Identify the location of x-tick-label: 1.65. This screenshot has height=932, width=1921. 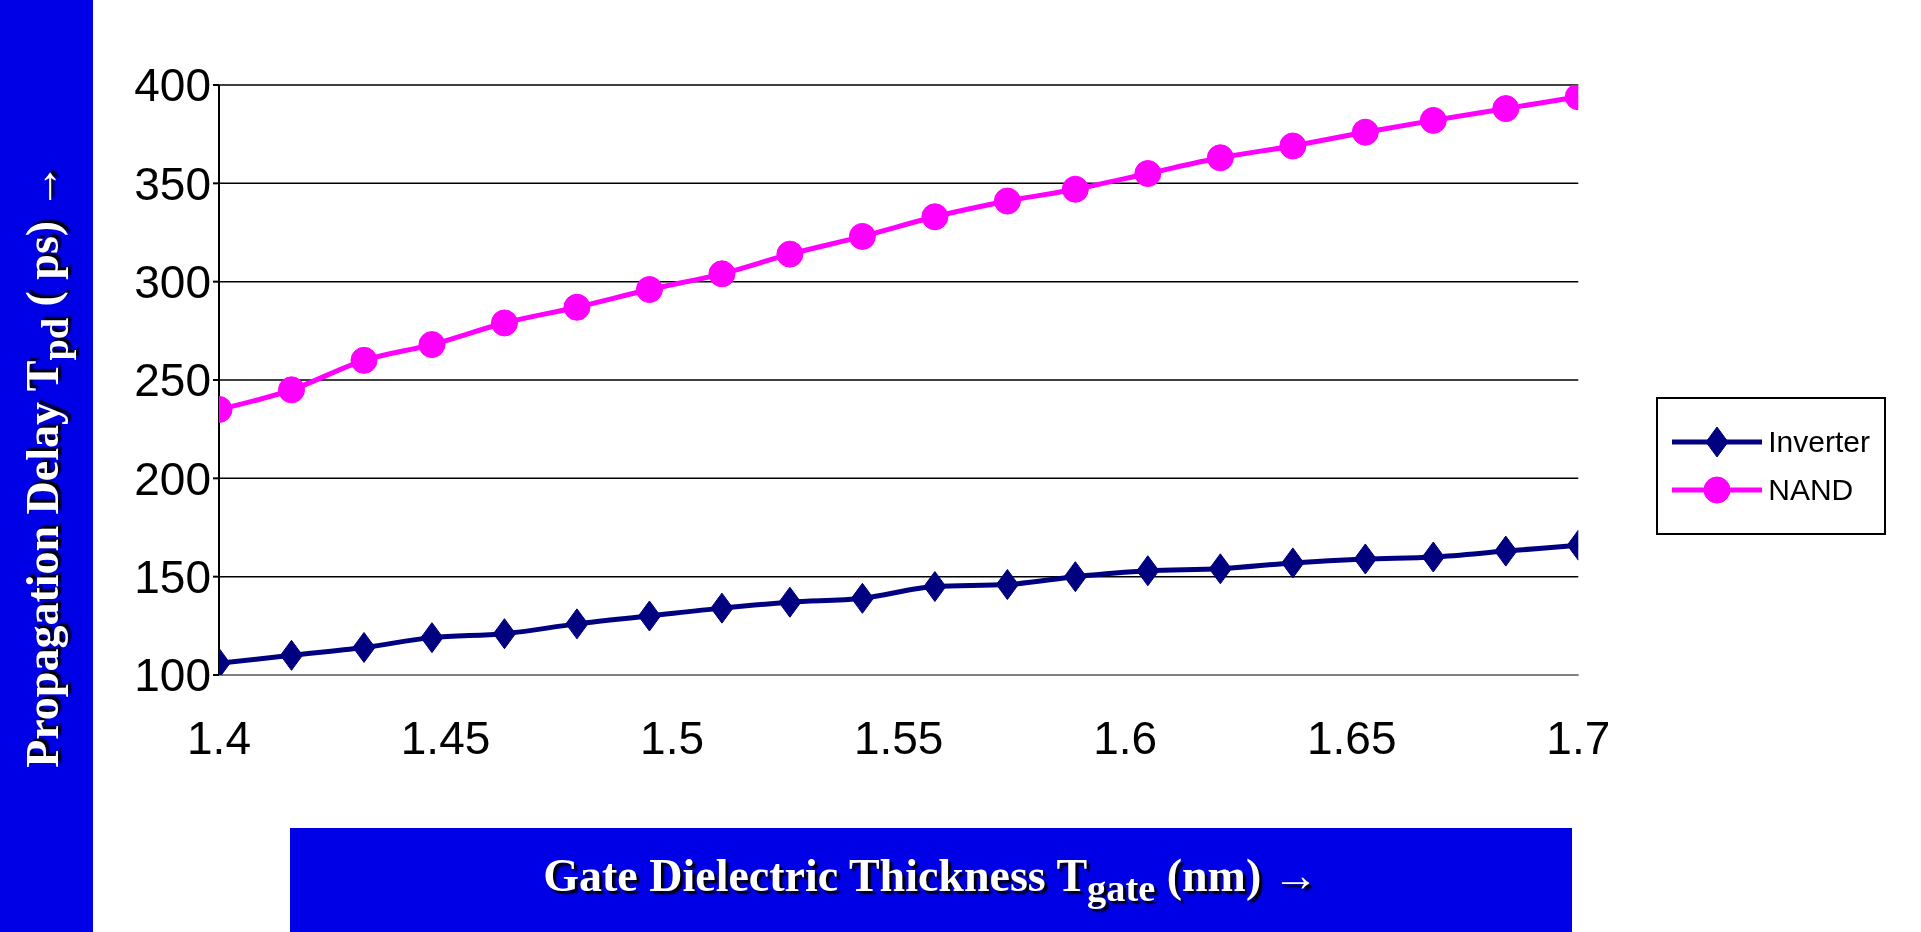
(1351, 737).